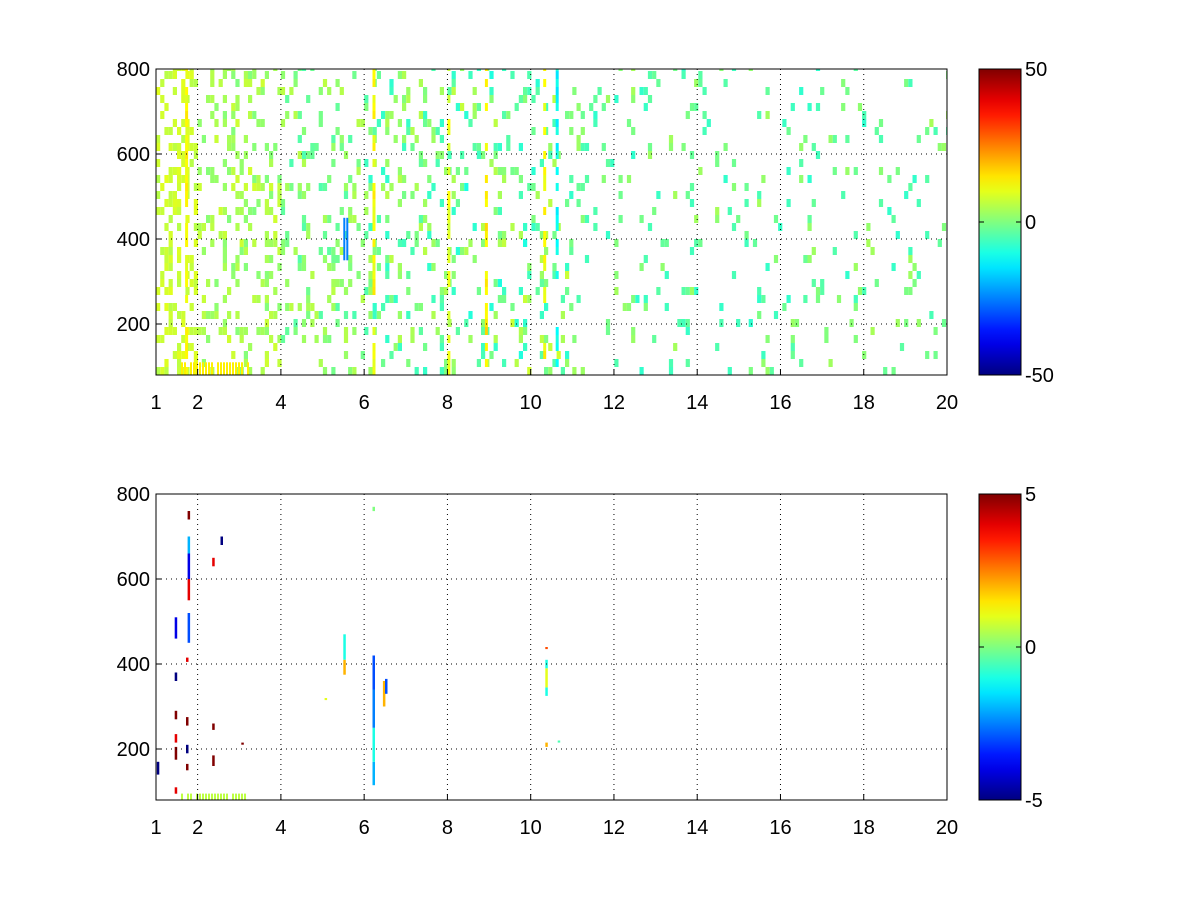 Image resolution: width=1200 pixels, height=900 pixels. I want to click on bottom-colorbar: 5 0 -5, so click(1010, 648).